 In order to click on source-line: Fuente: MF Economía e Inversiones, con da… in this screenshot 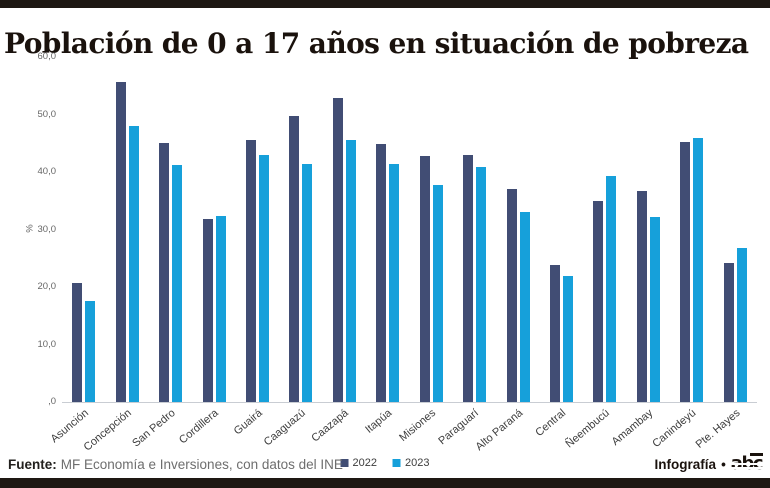, I will do `click(175, 464)`.